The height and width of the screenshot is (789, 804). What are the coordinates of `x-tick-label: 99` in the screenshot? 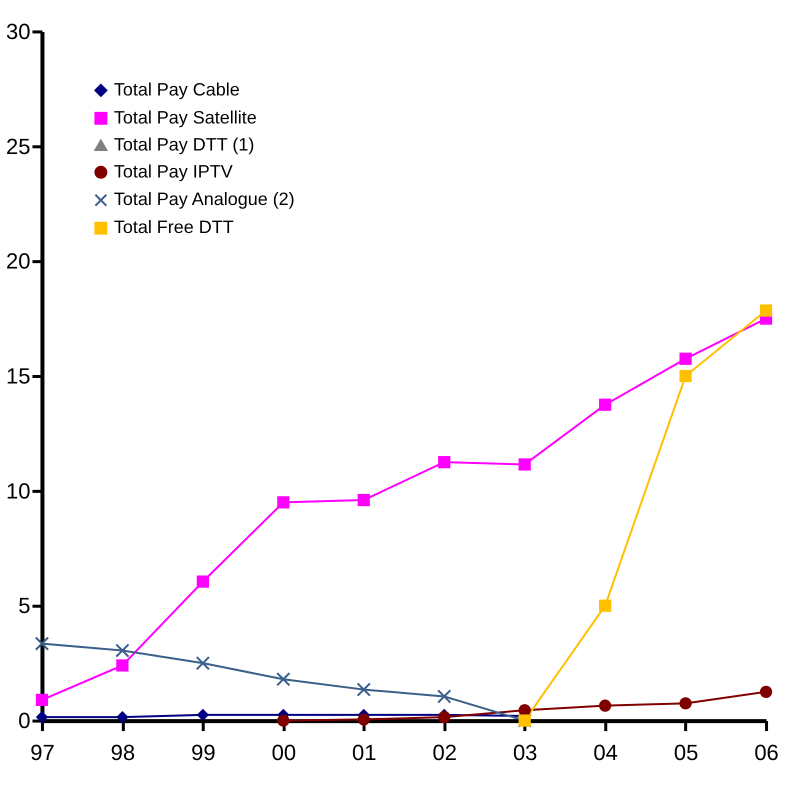 It's located at (203, 753).